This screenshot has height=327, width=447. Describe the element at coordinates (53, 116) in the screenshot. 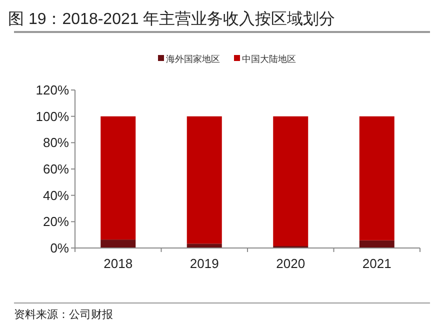

I see `y-tick-label: 100%` at that location.